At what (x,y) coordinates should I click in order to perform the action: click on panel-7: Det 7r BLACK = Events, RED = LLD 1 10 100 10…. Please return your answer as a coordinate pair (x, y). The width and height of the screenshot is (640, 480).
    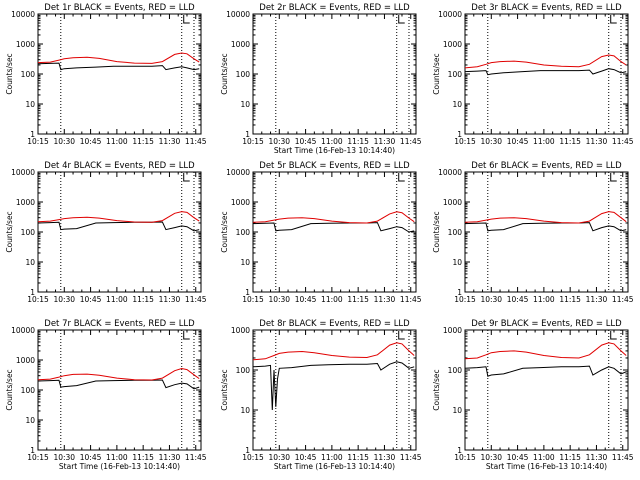
    Looking at the image, I should click on (106, 395).